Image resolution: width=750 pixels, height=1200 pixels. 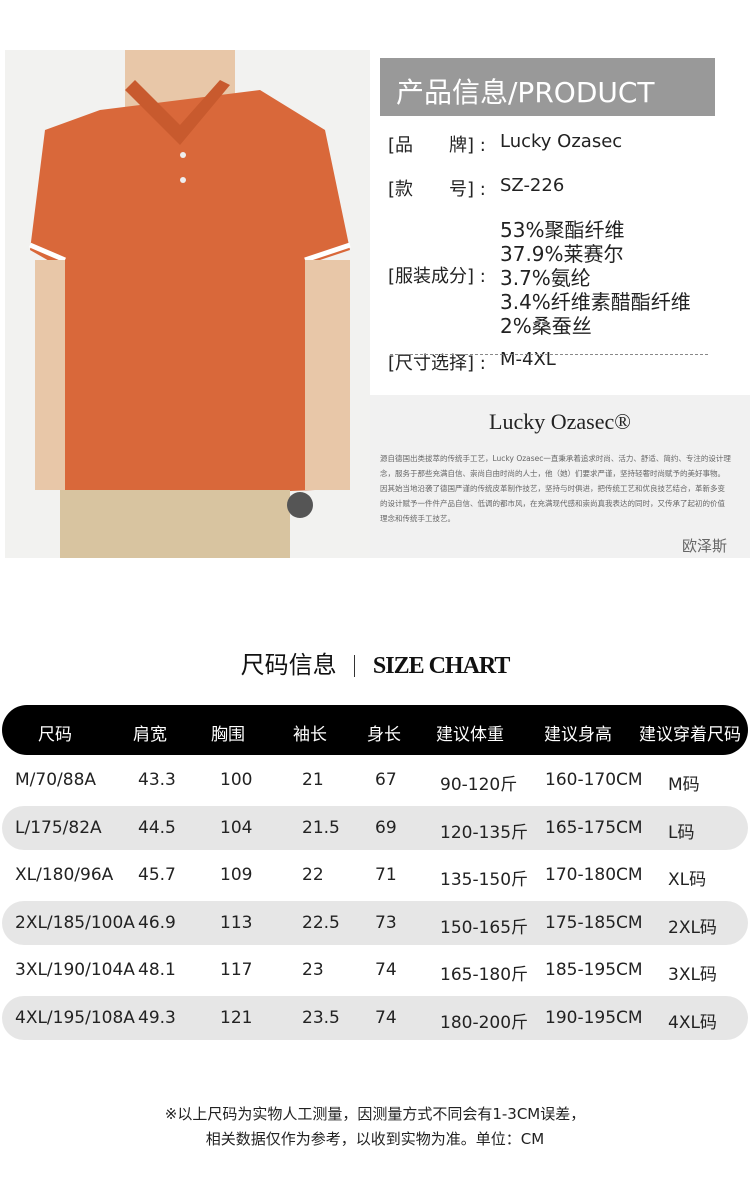 I want to click on field-value: 53%聚酯纤维, so click(x=562, y=230).